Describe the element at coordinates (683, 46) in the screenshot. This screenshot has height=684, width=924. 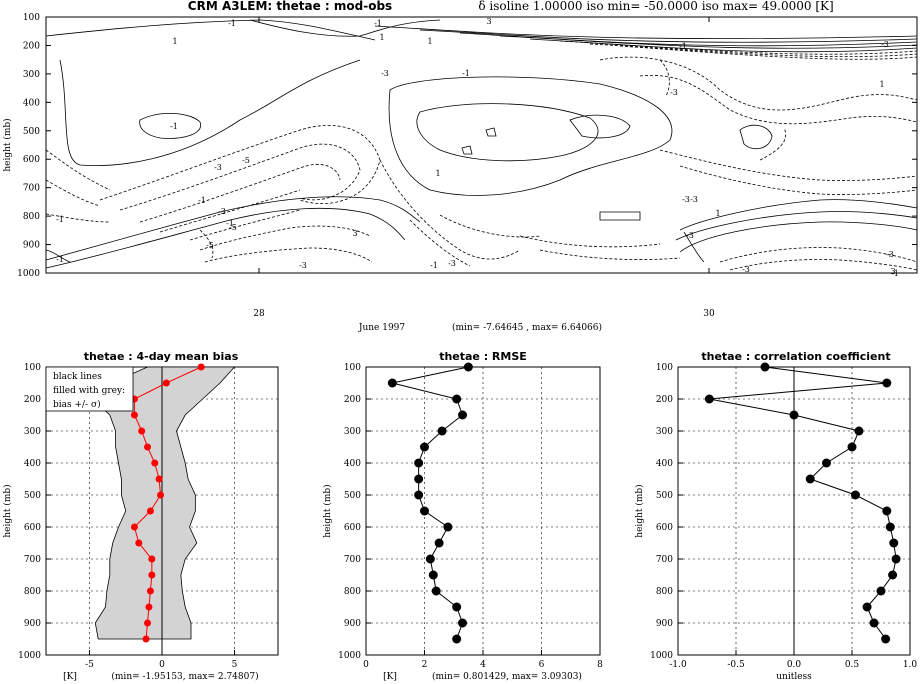
I see `contour-value-label: -1` at that location.